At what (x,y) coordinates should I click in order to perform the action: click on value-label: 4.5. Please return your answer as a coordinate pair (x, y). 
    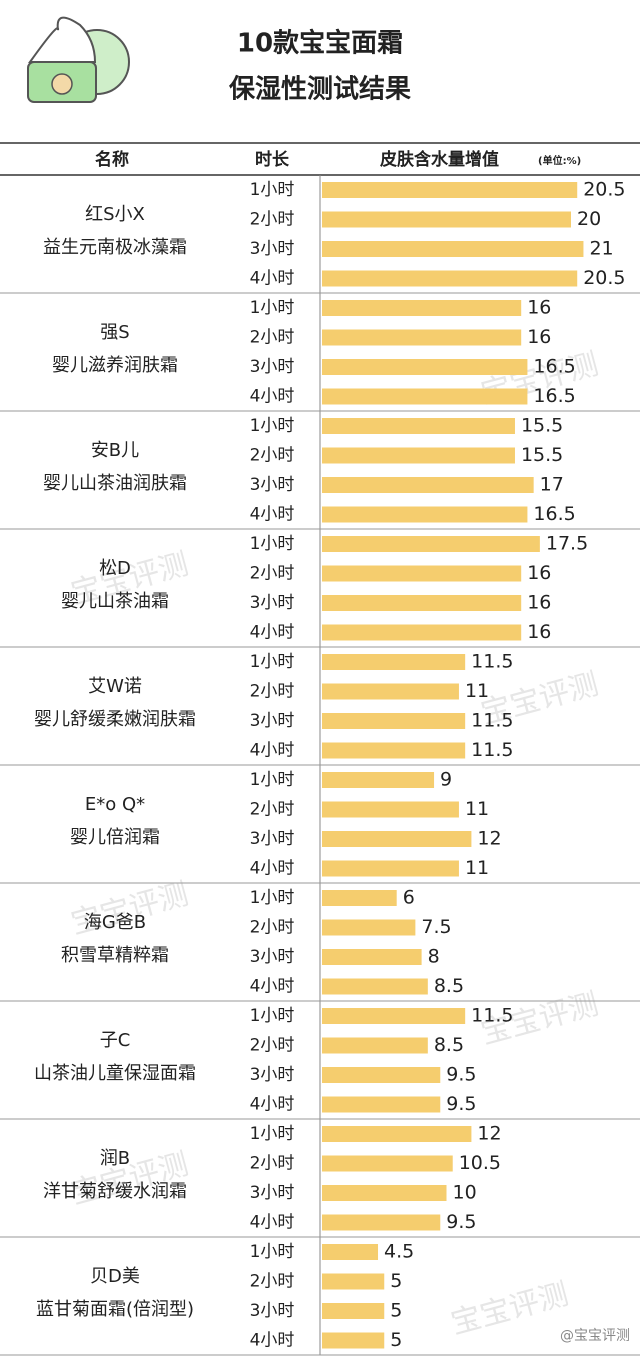
    Looking at the image, I should click on (399, 1252).